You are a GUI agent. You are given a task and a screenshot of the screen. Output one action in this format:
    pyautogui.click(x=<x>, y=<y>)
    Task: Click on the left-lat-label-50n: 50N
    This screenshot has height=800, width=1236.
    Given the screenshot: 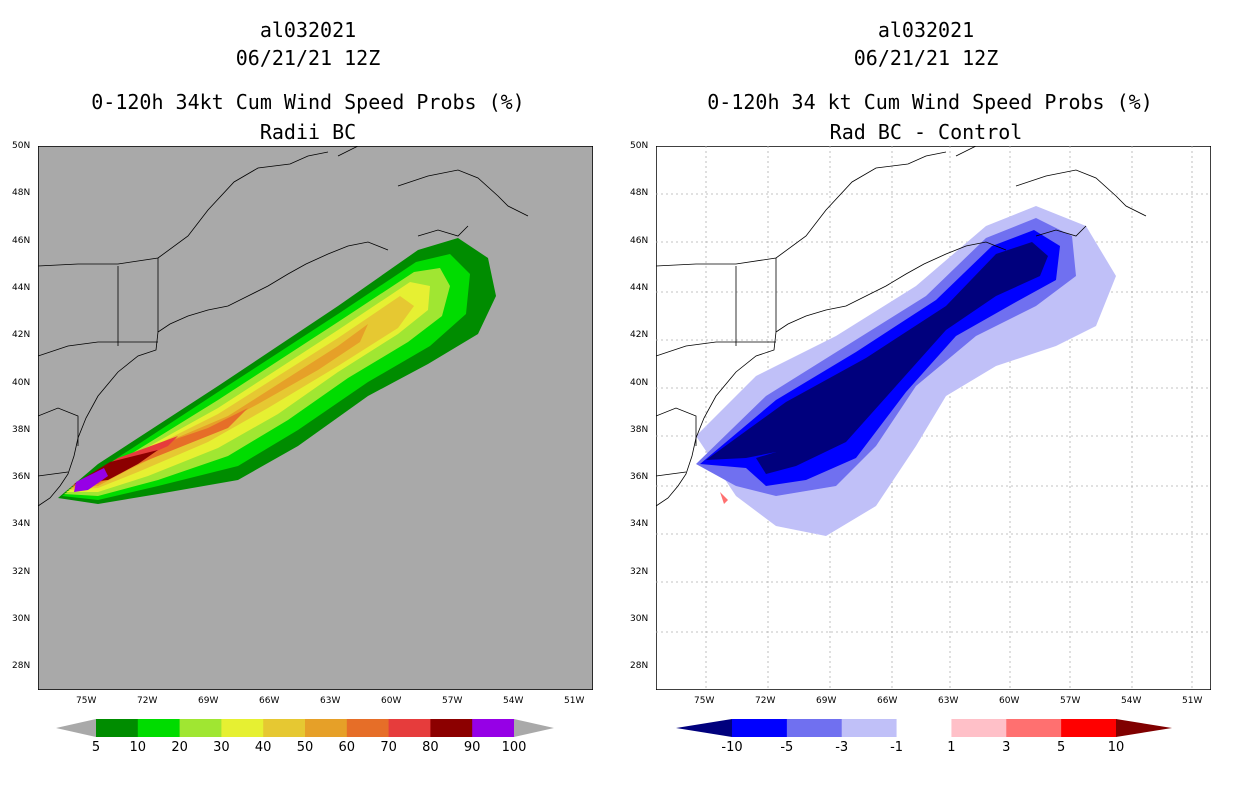 What is the action you would take?
    pyautogui.click(x=21, y=146)
    